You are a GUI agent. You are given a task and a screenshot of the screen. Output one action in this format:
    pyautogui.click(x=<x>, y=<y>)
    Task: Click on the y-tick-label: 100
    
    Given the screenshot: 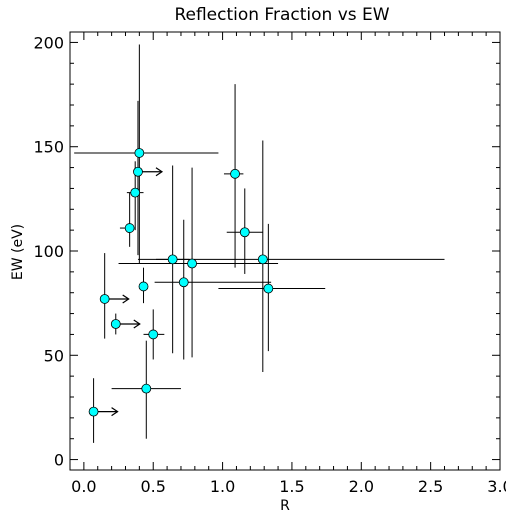 What is the action you would take?
    pyautogui.click(x=48, y=251)
    